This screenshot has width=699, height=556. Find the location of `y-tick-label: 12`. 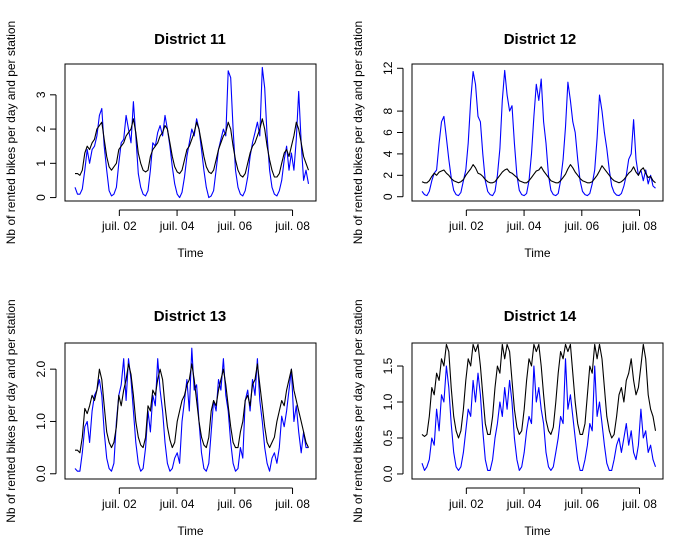

y-tick-label: 12 is located at coordinates (388, 68).